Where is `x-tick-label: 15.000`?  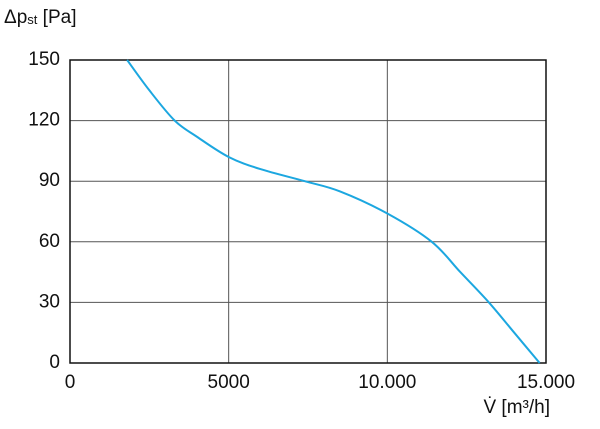
x-tick-label: 15.000 is located at coordinates (546, 382).